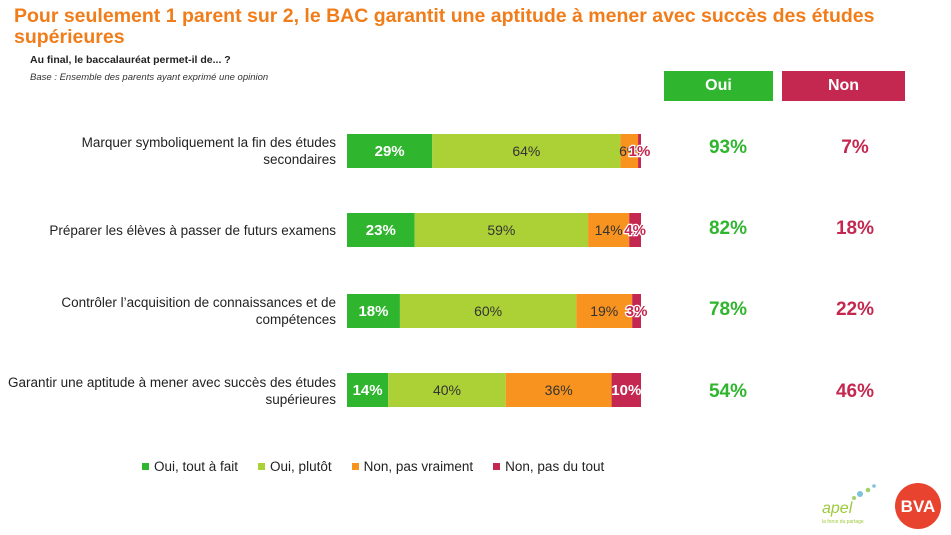  I want to click on apel-logo-tagline: la force du partage, so click(843, 522).